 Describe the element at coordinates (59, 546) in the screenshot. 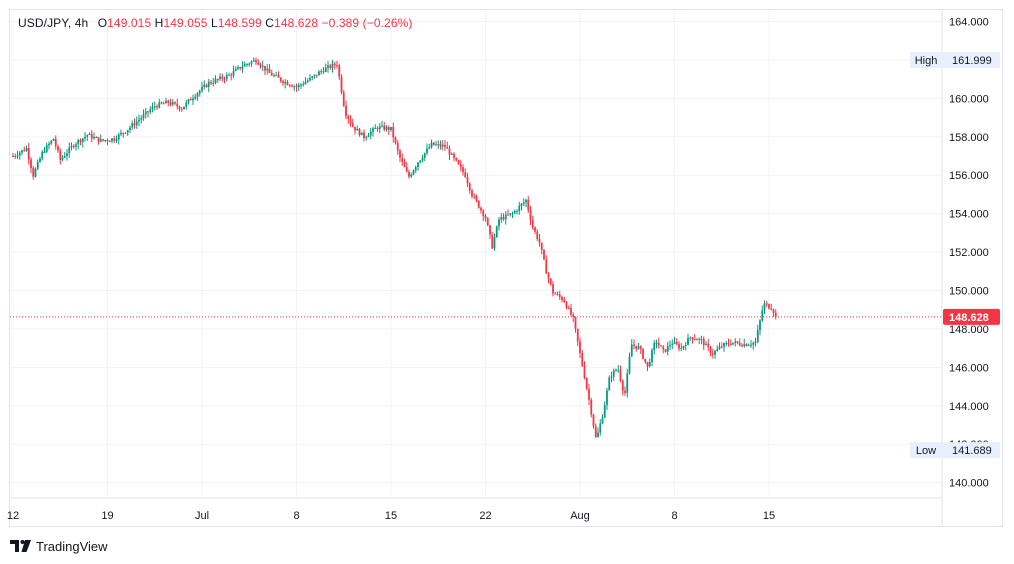

I see `tradingview-logo: TradingView` at that location.